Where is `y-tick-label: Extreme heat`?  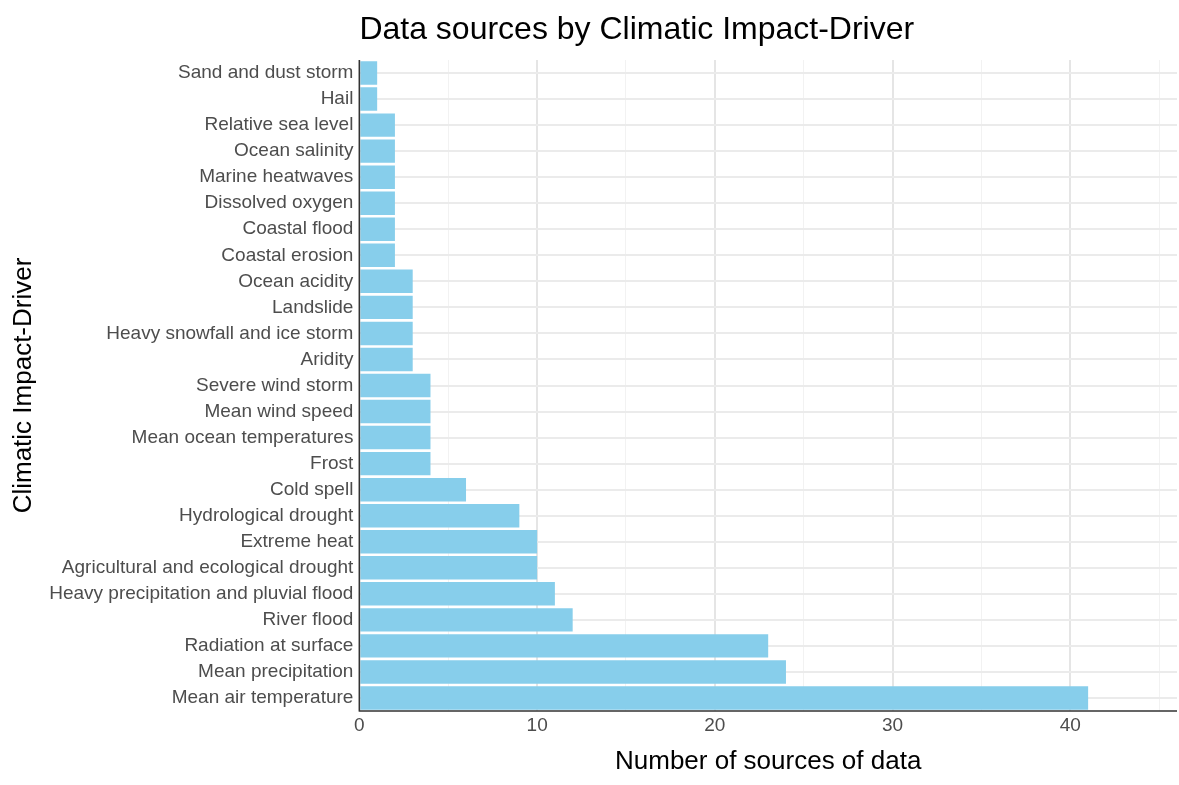
y-tick-label: Extreme heat is located at coordinates (297, 540).